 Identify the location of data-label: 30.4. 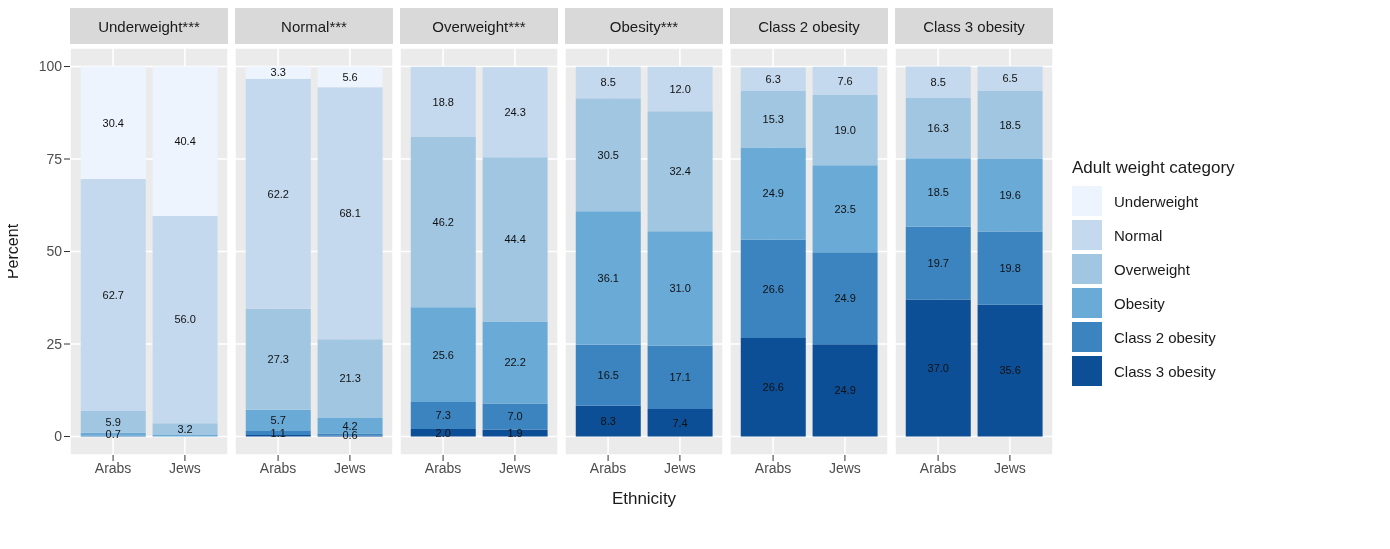
(113, 122).